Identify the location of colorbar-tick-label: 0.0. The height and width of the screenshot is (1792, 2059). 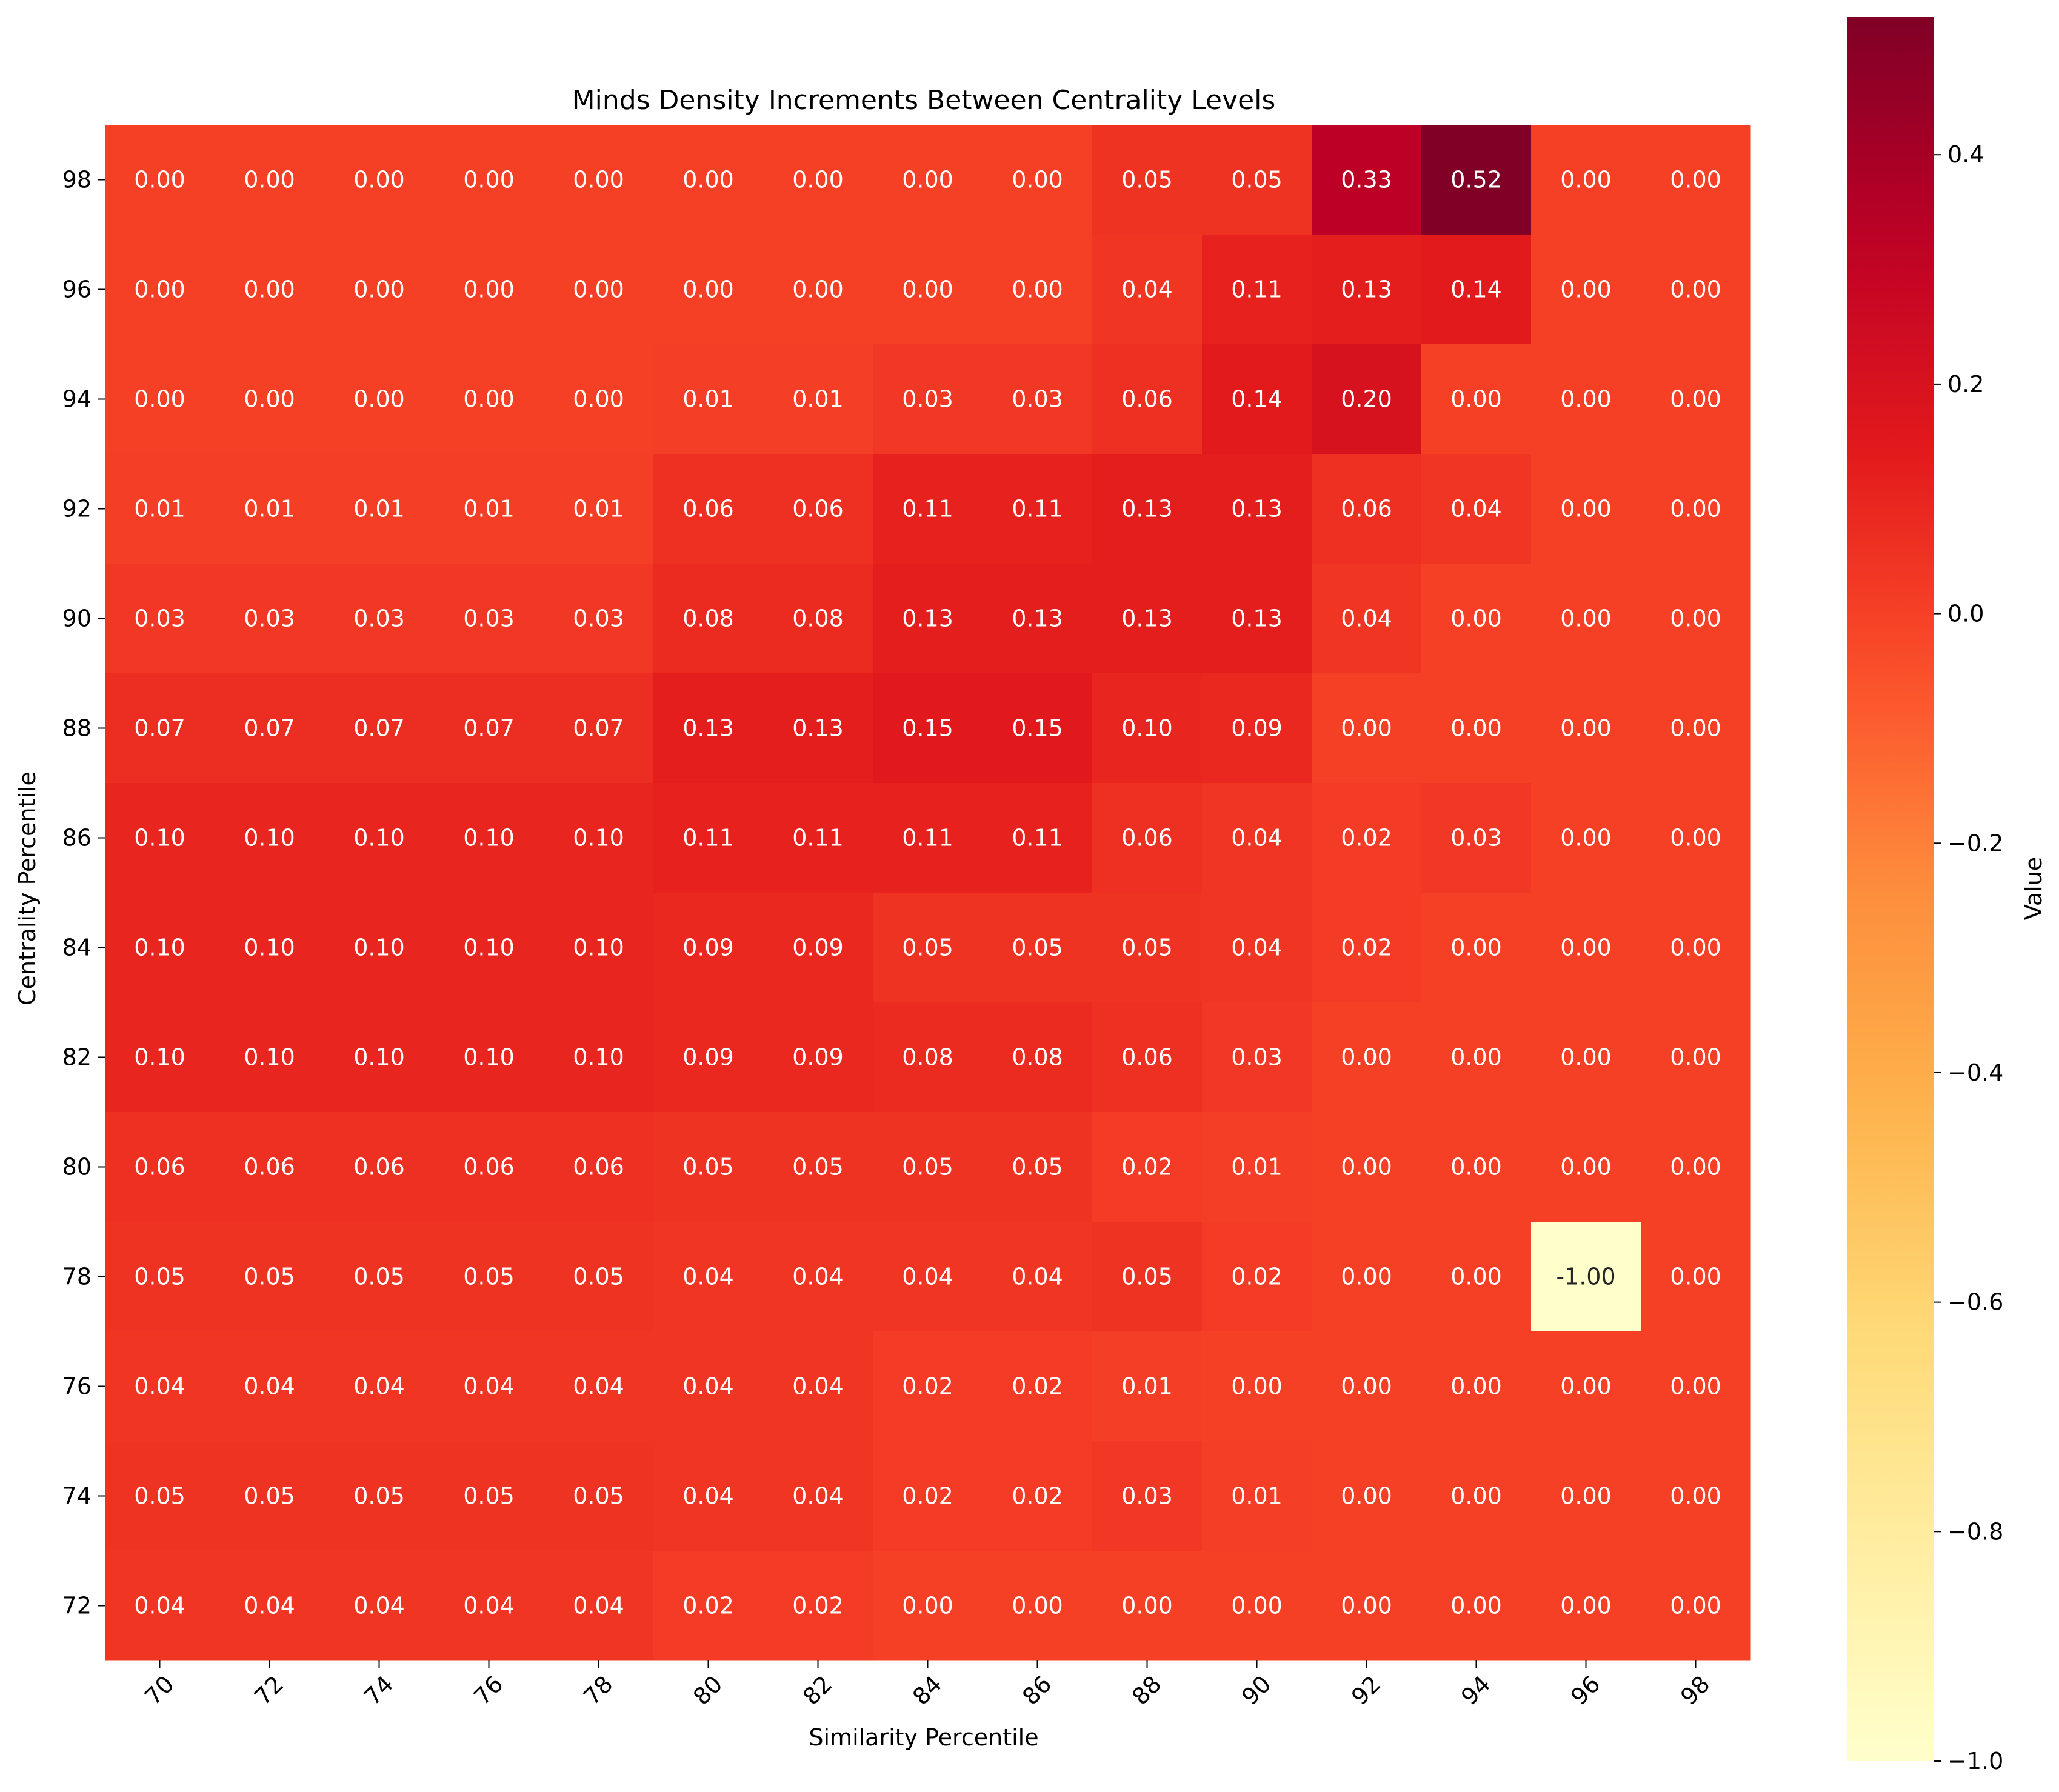
(1966, 614).